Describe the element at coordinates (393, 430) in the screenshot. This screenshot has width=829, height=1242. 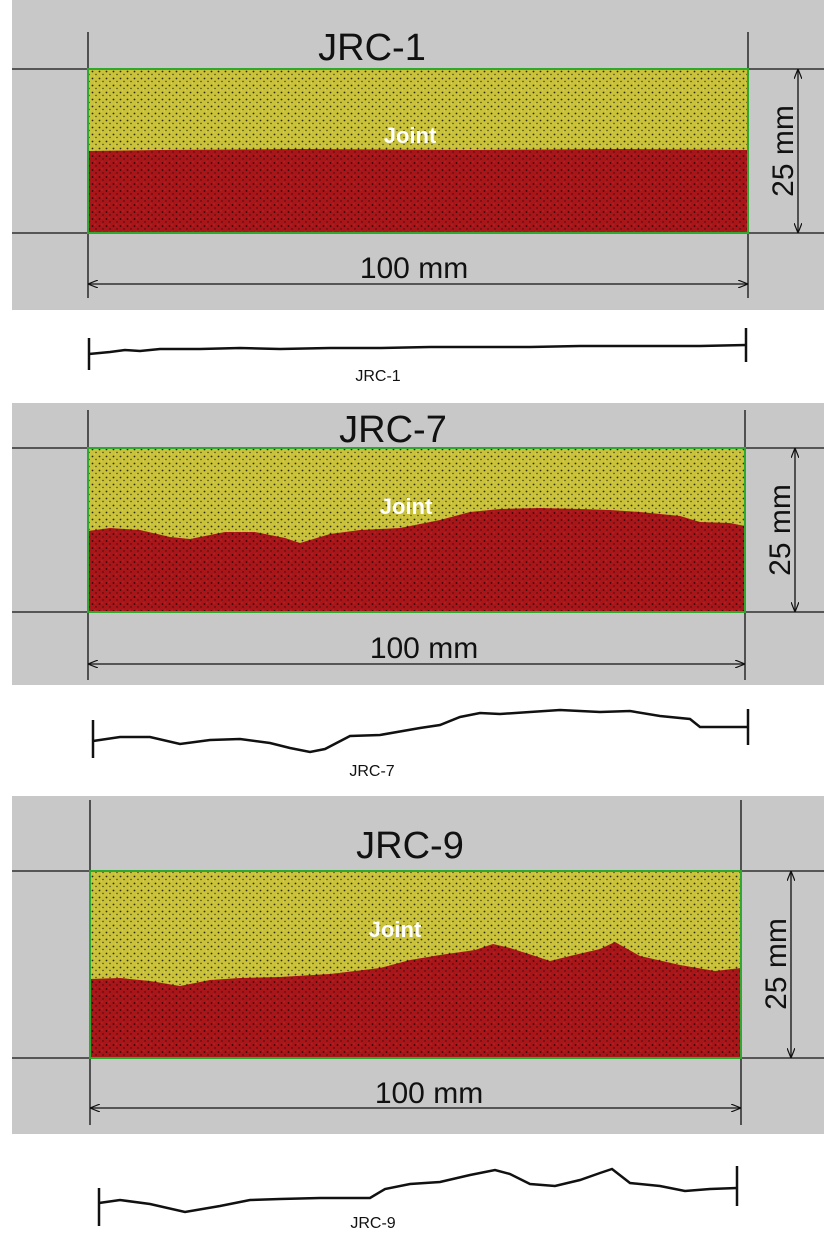
I see `panel-title: JRC-7` at that location.